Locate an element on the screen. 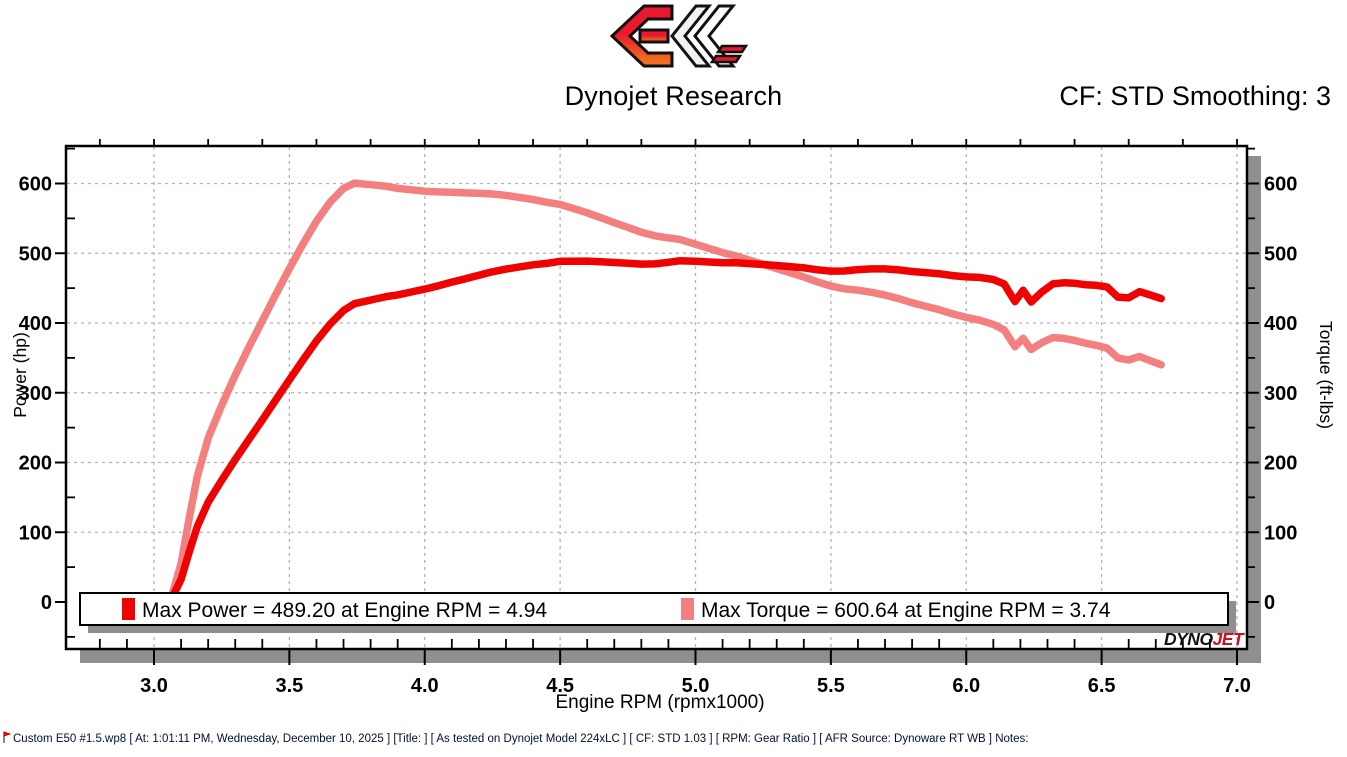  y-tick-label-right: 400 is located at coordinates (1280, 324).